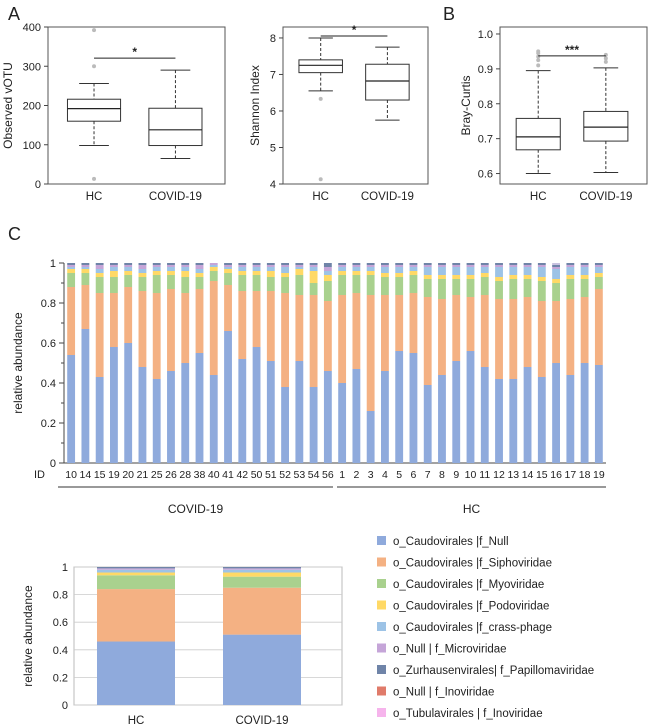 This screenshot has width=666, height=728. Describe the element at coordinates (605, 197) in the screenshot. I see `x-tick-label: COVID-19` at that location.